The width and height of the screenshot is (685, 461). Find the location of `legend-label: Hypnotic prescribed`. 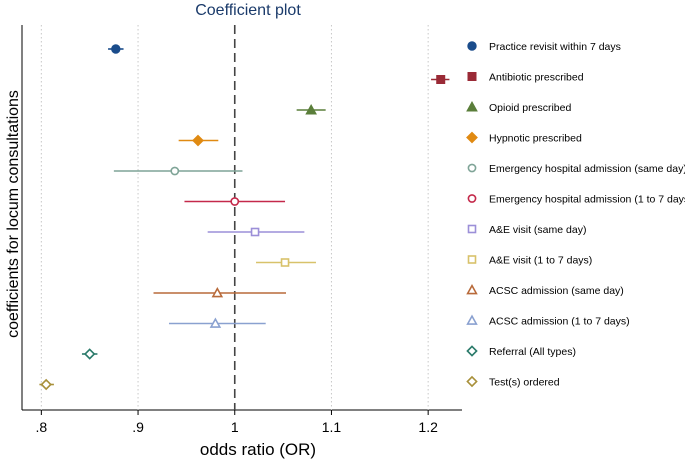

legend-label: Hypnotic prescribed is located at coordinates (535, 139).